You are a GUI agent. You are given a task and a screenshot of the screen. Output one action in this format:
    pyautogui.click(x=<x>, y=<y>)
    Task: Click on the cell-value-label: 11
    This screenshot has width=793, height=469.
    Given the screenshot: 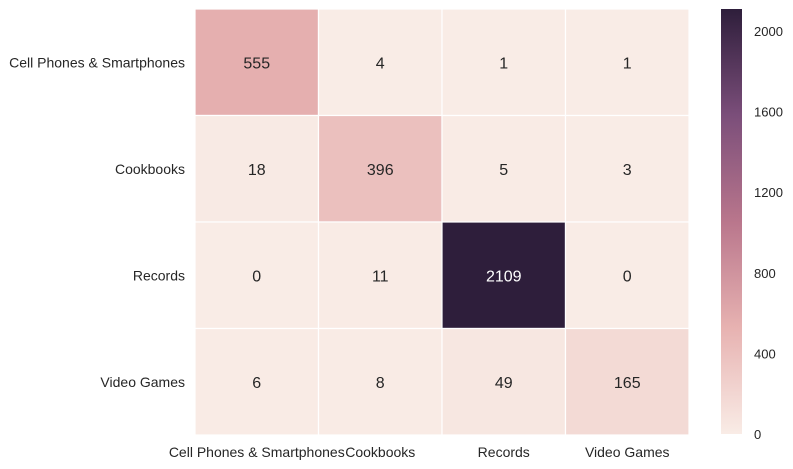 What is the action you would take?
    pyautogui.click(x=380, y=276)
    